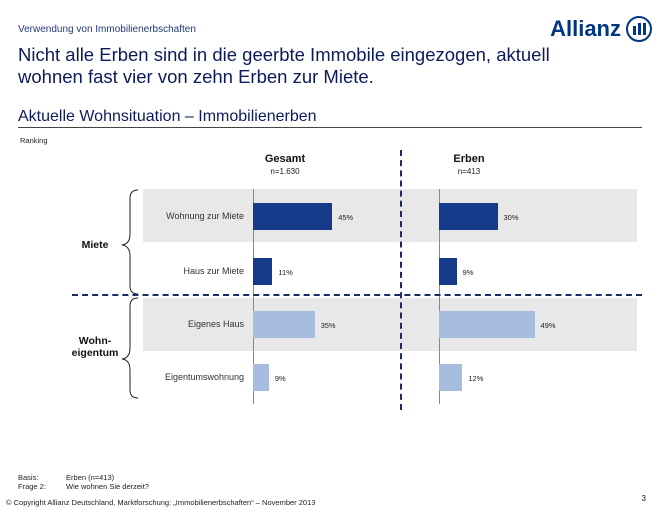 This screenshot has height=519, width=668. I want to click on footnote-basis: Basis: Erben (n=413), so click(66, 477).